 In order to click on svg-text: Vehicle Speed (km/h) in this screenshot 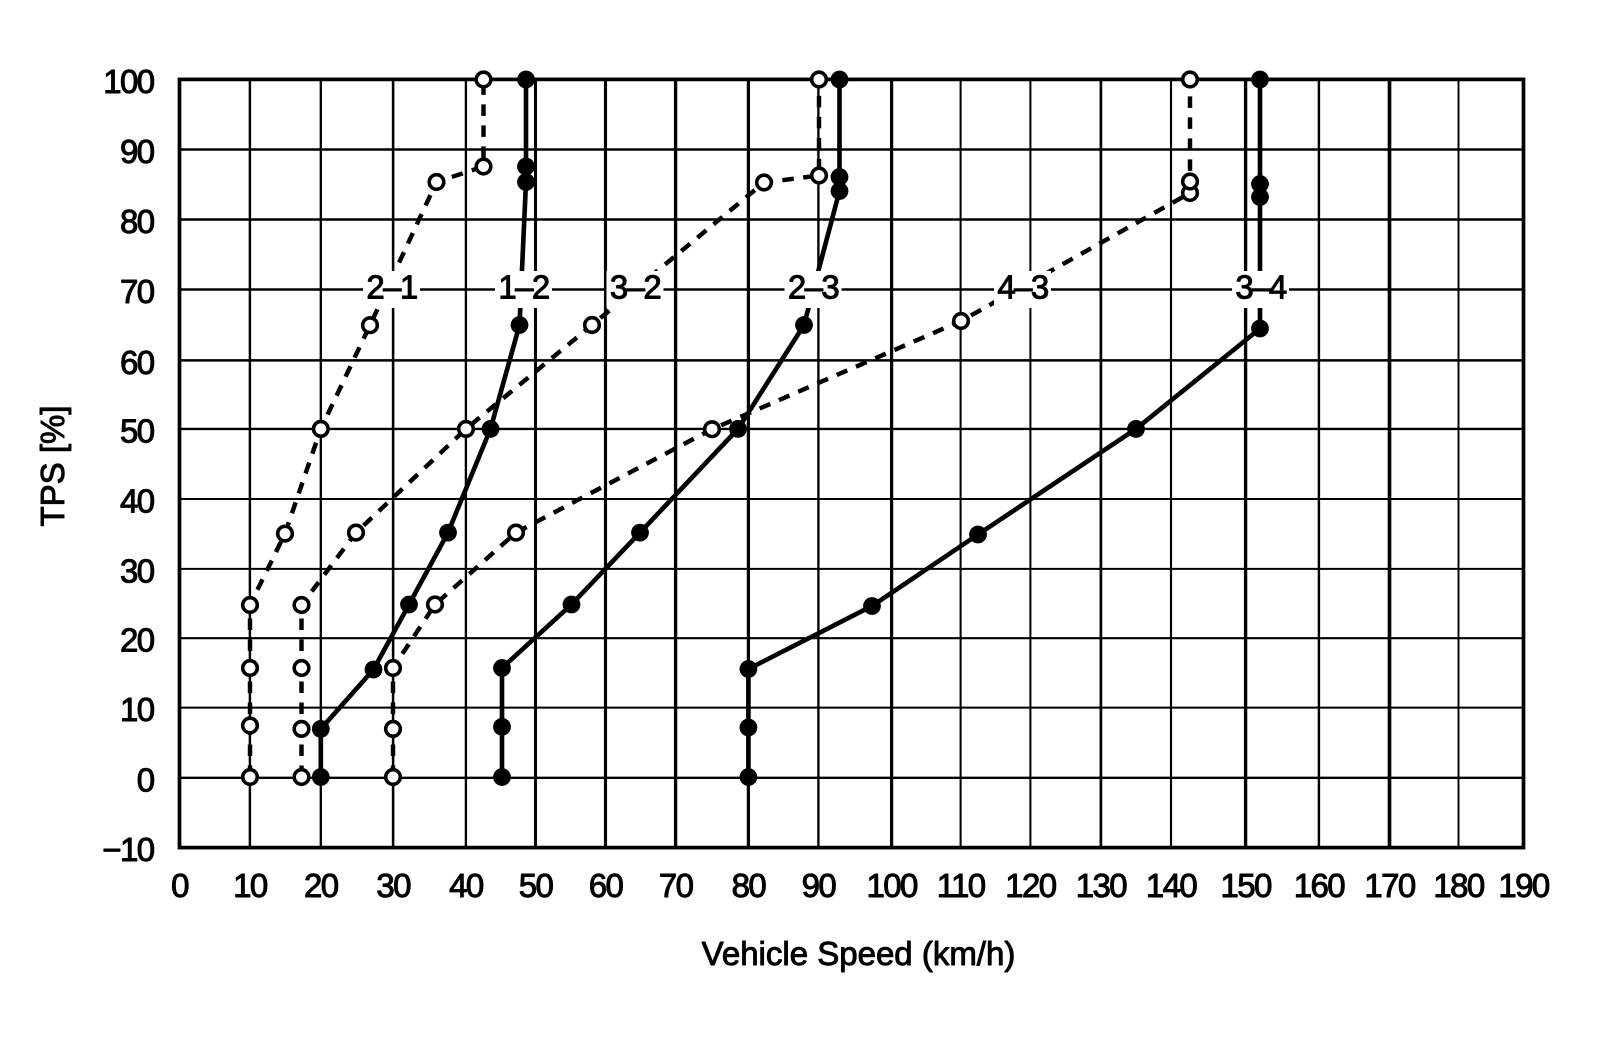, I will do `click(859, 953)`.